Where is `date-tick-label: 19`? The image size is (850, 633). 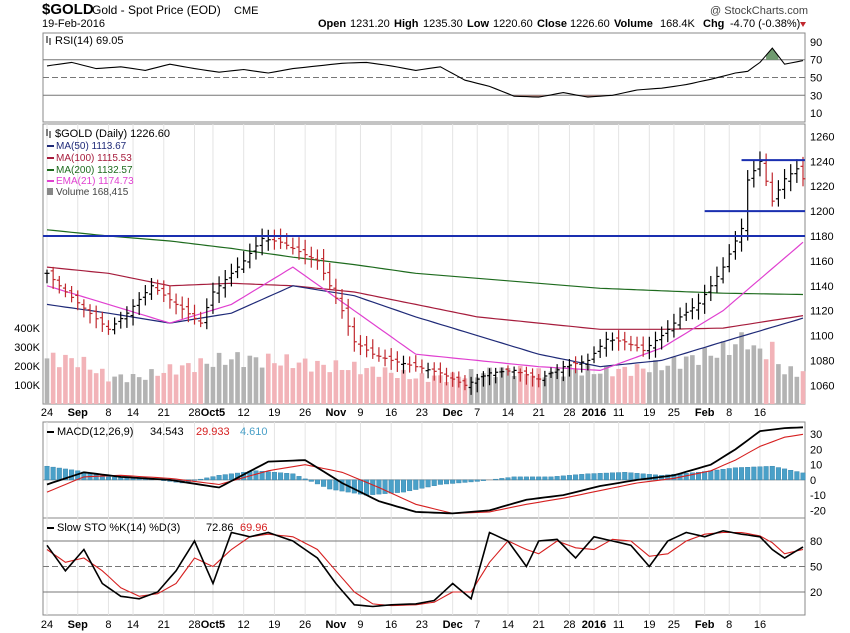
date-tick-label: 19 is located at coordinates (274, 625).